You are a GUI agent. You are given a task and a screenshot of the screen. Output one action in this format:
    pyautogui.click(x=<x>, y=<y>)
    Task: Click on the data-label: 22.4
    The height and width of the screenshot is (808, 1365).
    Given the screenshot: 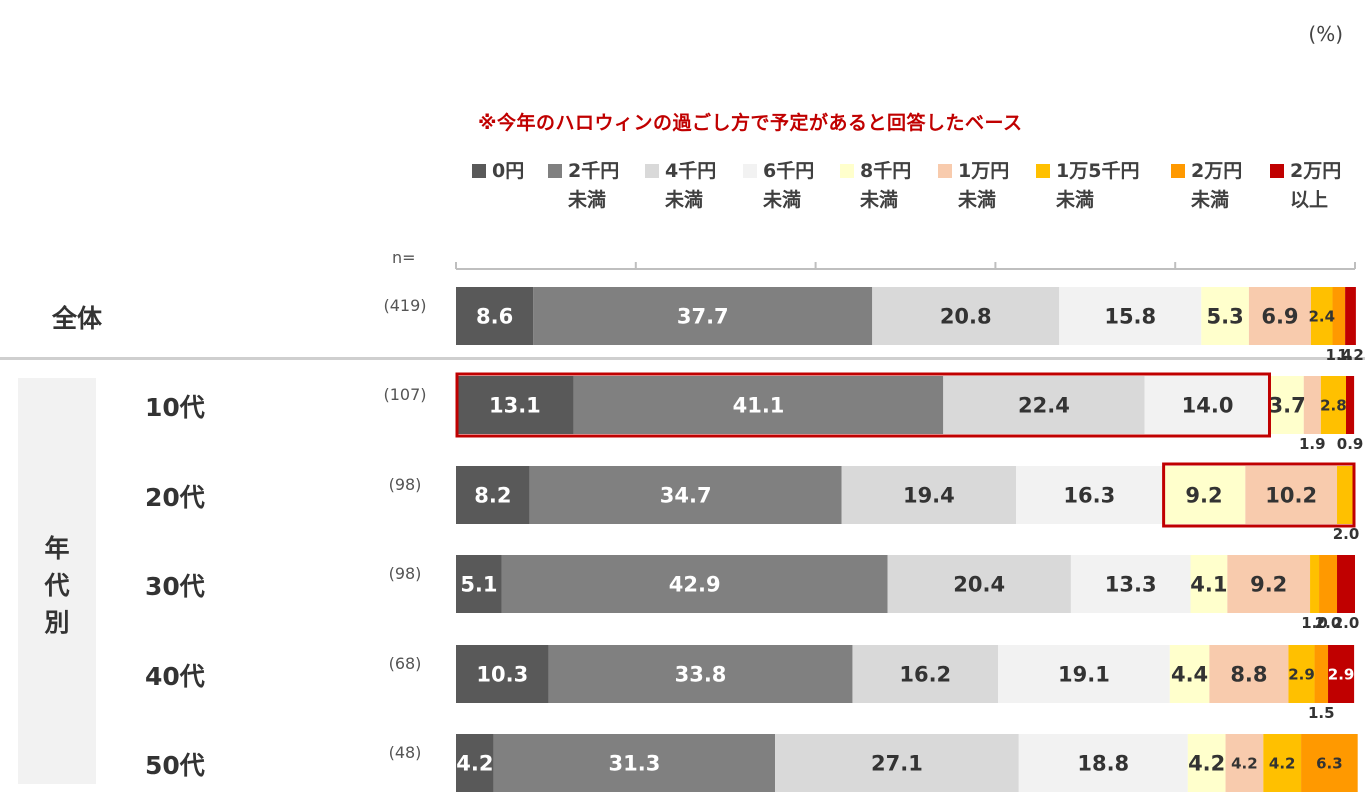 What is the action you would take?
    pyautogui.click(x=1044, y=406)
    